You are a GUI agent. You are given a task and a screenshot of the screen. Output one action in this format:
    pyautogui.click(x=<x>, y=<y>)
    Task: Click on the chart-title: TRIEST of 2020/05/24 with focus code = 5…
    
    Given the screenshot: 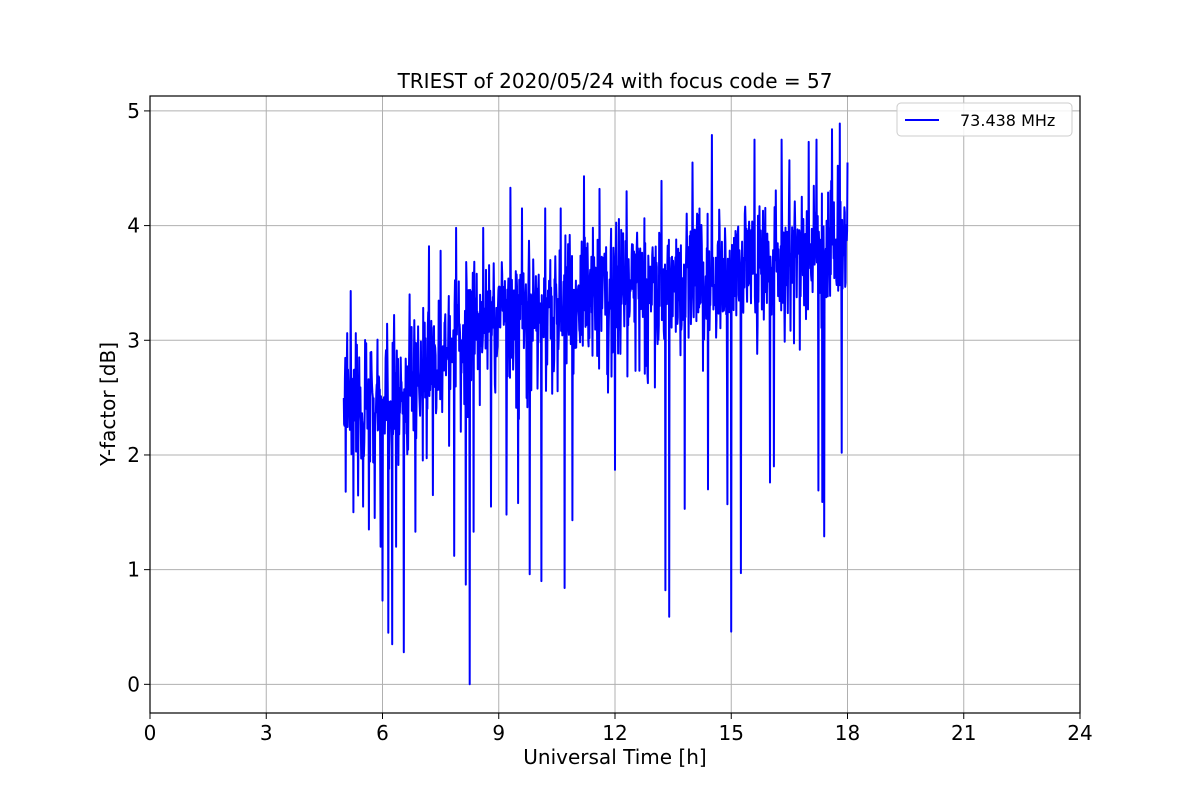 What is the action you would take?
    pyautogui.click(x=615, y=81)
    